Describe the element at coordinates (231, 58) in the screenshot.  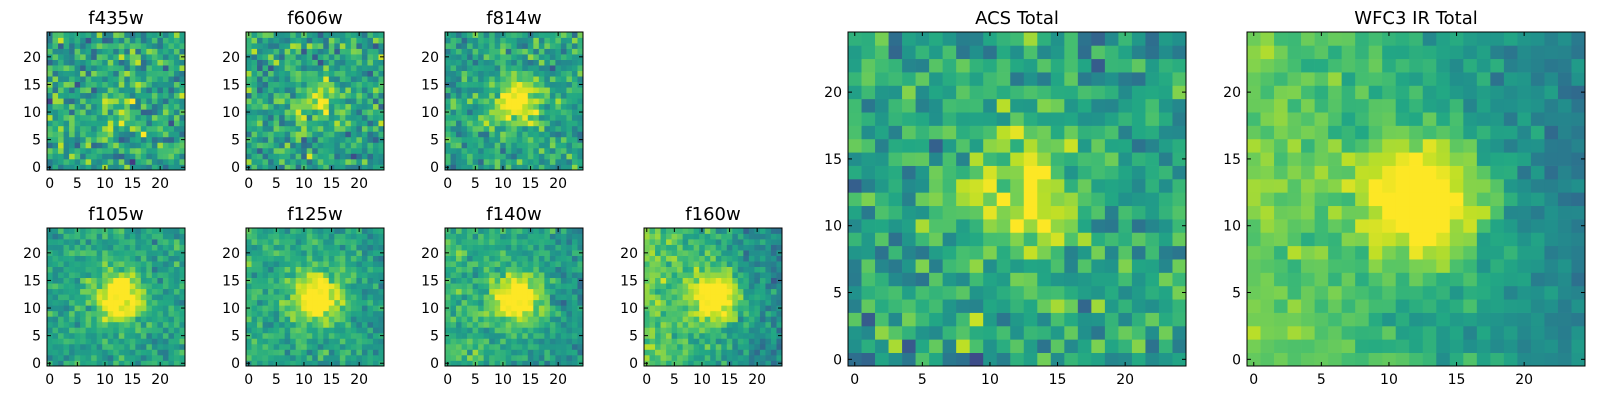
I see `y-tick-label: 20` at that location.